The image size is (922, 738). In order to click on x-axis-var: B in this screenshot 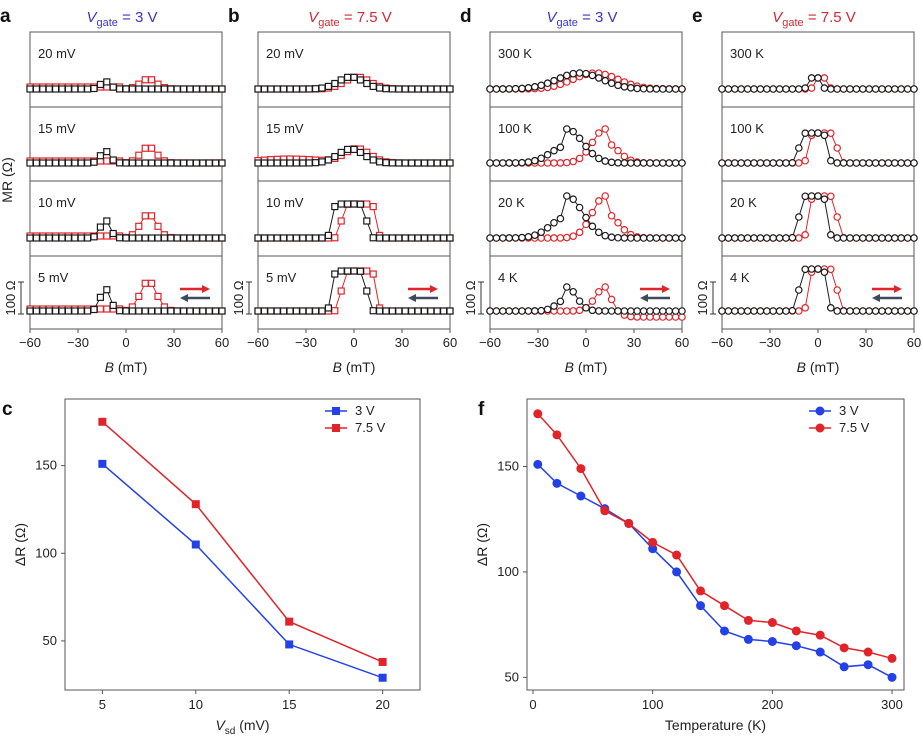, I will do `click(337, 367)`.